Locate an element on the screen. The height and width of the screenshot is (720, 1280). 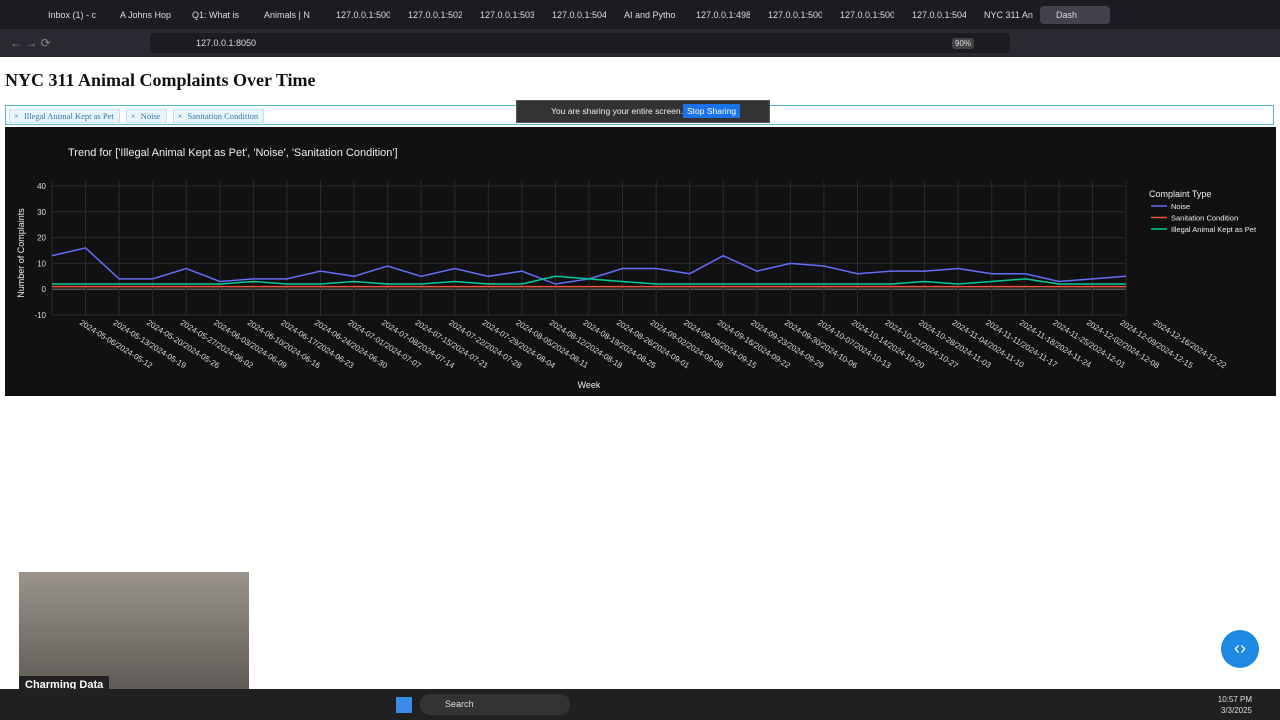
start is located at coordinates (404, 705).